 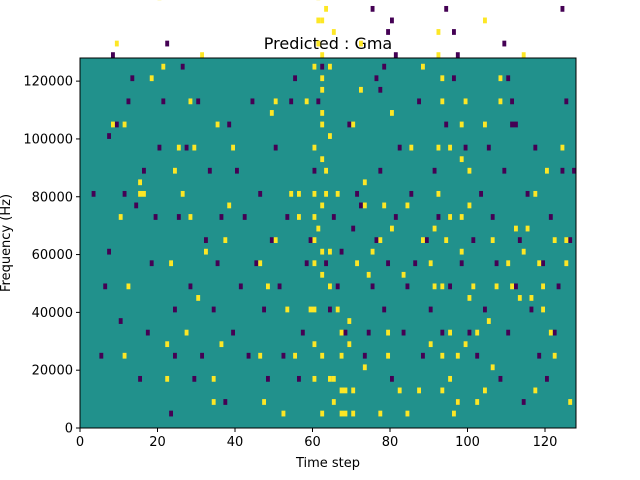 What do you see at coordinates (52, 371) in the screenshot?
I see `y-tick-label: 20000` at bounding box center [52, 371].